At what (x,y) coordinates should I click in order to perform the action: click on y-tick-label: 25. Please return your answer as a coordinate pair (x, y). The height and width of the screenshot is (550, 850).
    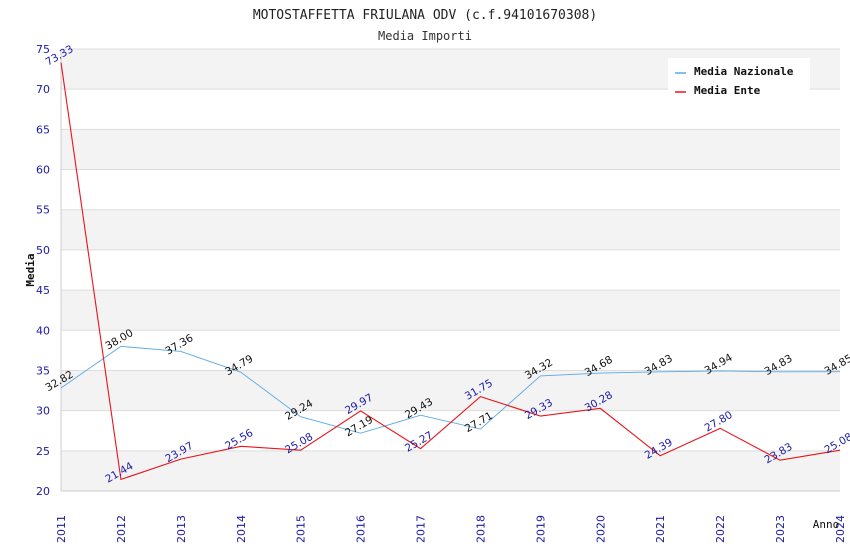
    Looking at the image, I should click on (43, 451).